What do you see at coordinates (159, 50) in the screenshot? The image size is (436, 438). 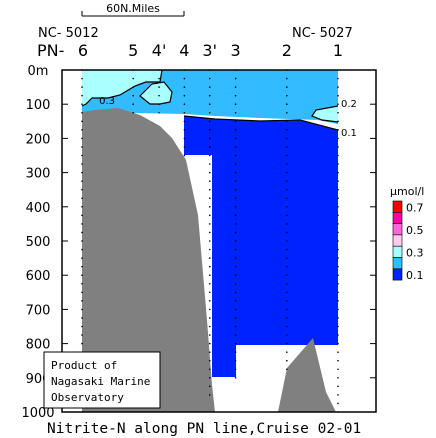 I see `station-label: 4'` at bounding box center [159, 50].